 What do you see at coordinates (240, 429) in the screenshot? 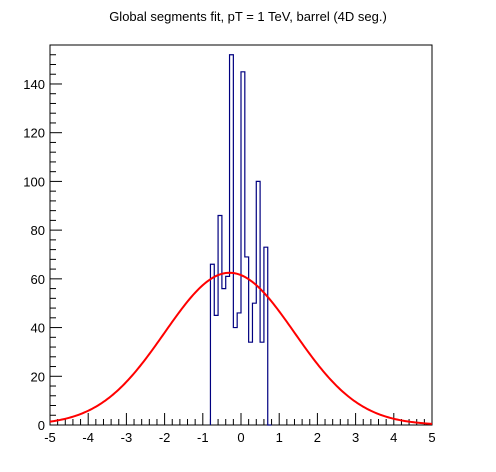
I see `x-axis: -5 -4 -3 -2 -1 0 1 2 3 4 5` at bounding box center [240, 429].